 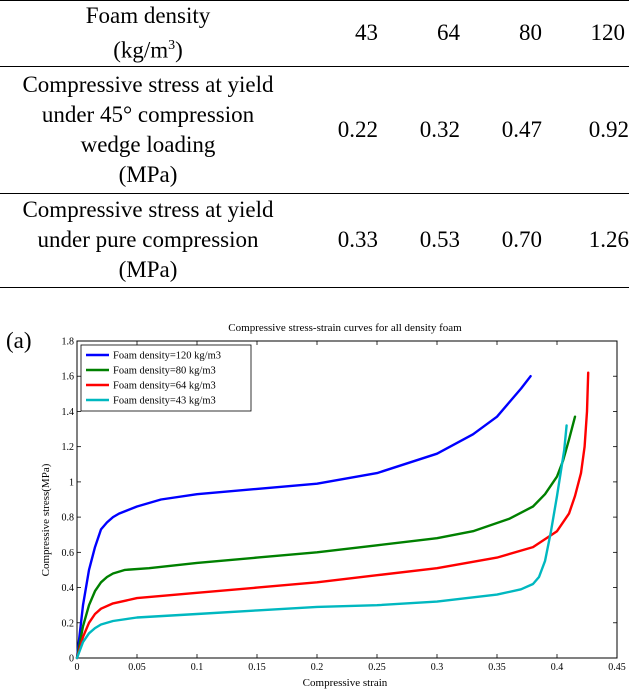 What do you see at coordinates (377, 667) in the screenshot?
I see `x-tick-label: 0.25` at bounding box center [377, 667].